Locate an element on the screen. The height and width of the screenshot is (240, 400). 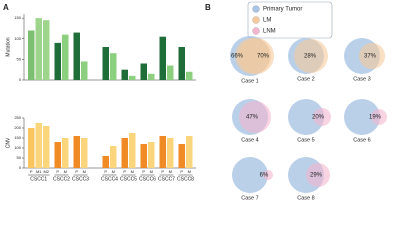
bar-label: M2 is located at coordinates (46, 171).